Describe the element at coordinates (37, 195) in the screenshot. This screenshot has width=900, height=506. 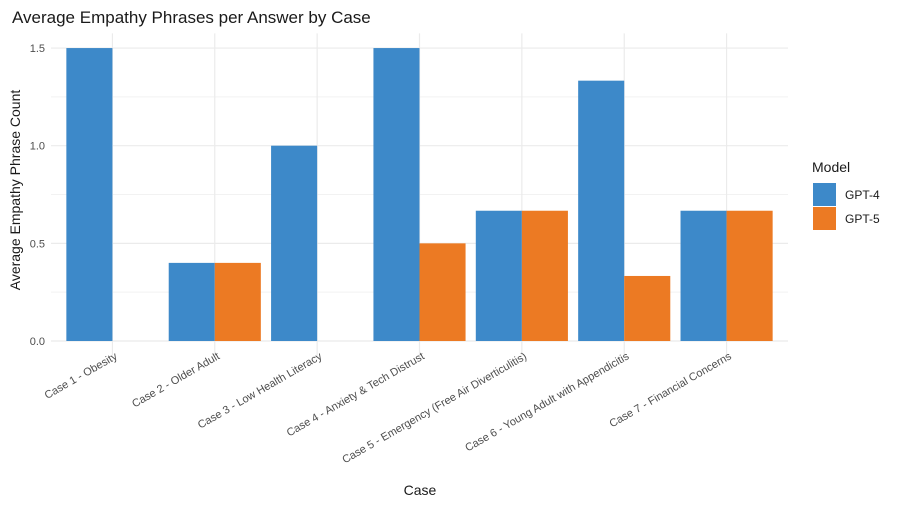
I see `y-tick-labels: 0.0 0.5 1.0 1.5` at that location.